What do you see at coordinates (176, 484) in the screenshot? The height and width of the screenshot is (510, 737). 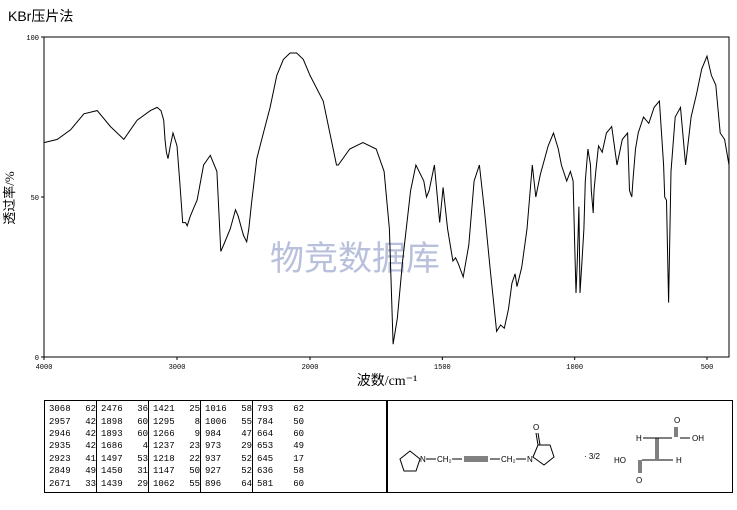 I see `peak-table-row: 1062 55` at bounding box center [176, 484].